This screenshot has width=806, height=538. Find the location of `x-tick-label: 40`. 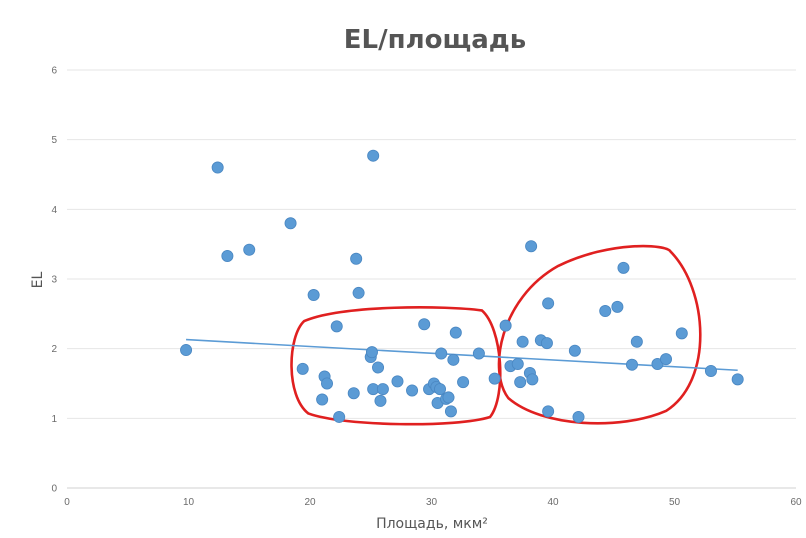

x-tick-label: 40 is located at coordinates (553, 502).